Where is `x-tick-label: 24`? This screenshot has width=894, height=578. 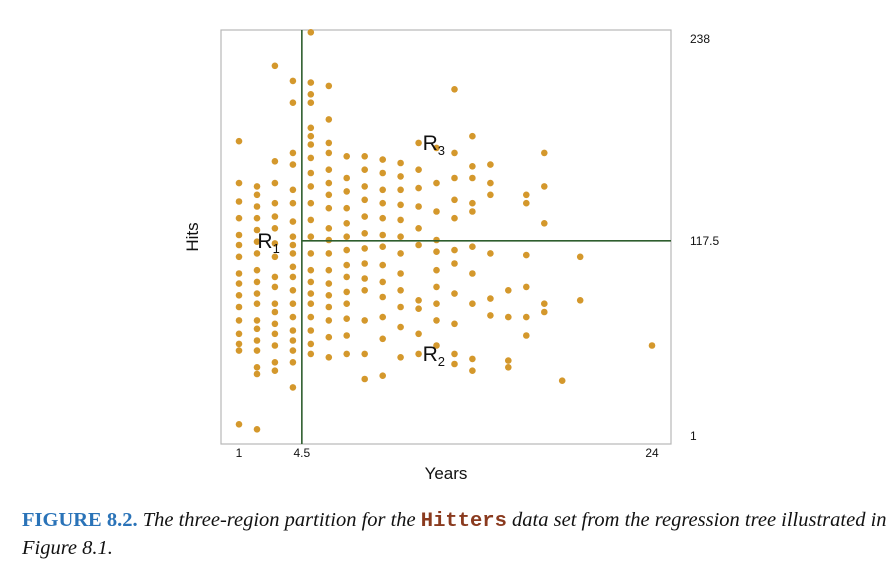
x-tick-label: 24 is located at coordinates (652, 453).